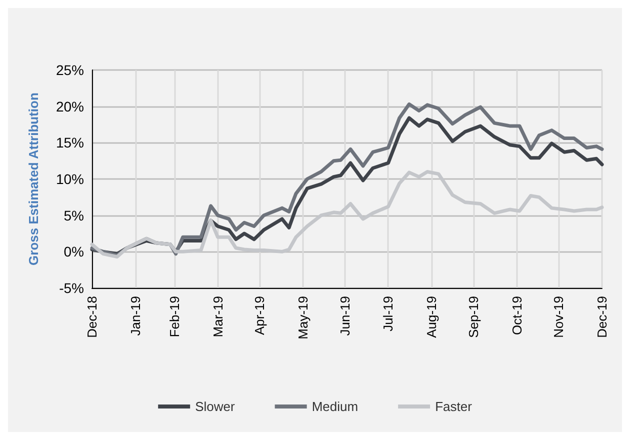 This screenshot has width=630, height=440. Describe the element at coordinates (74, 252) in the screenshot. I see `y-tick-label: 0%` at that location.